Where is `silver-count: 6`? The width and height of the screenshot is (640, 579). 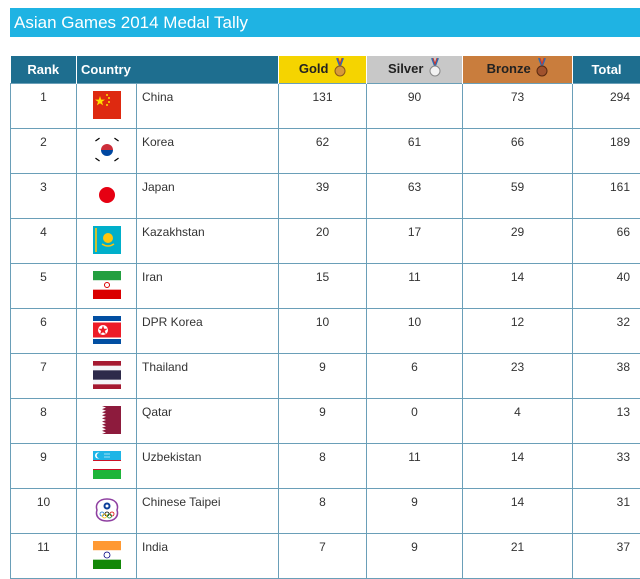
silver-count: 6 is located at coordinates (415, 376).